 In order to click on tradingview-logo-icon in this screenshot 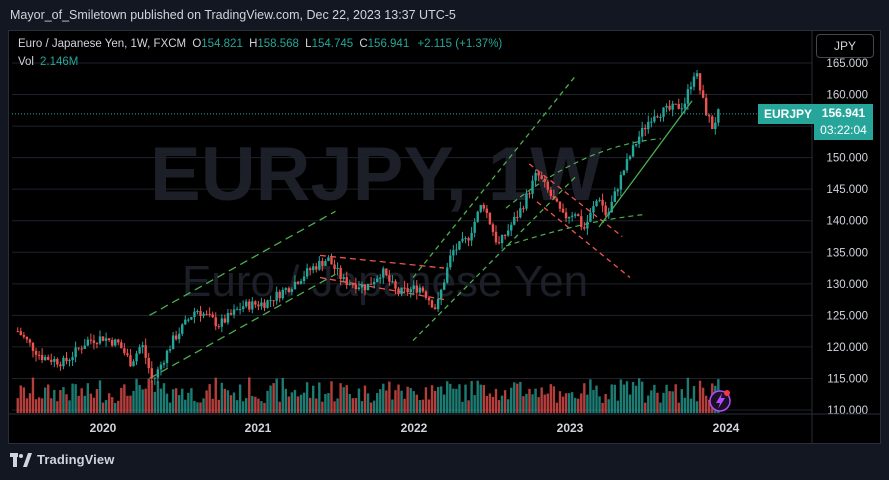, I will do `click(21, 459)`.